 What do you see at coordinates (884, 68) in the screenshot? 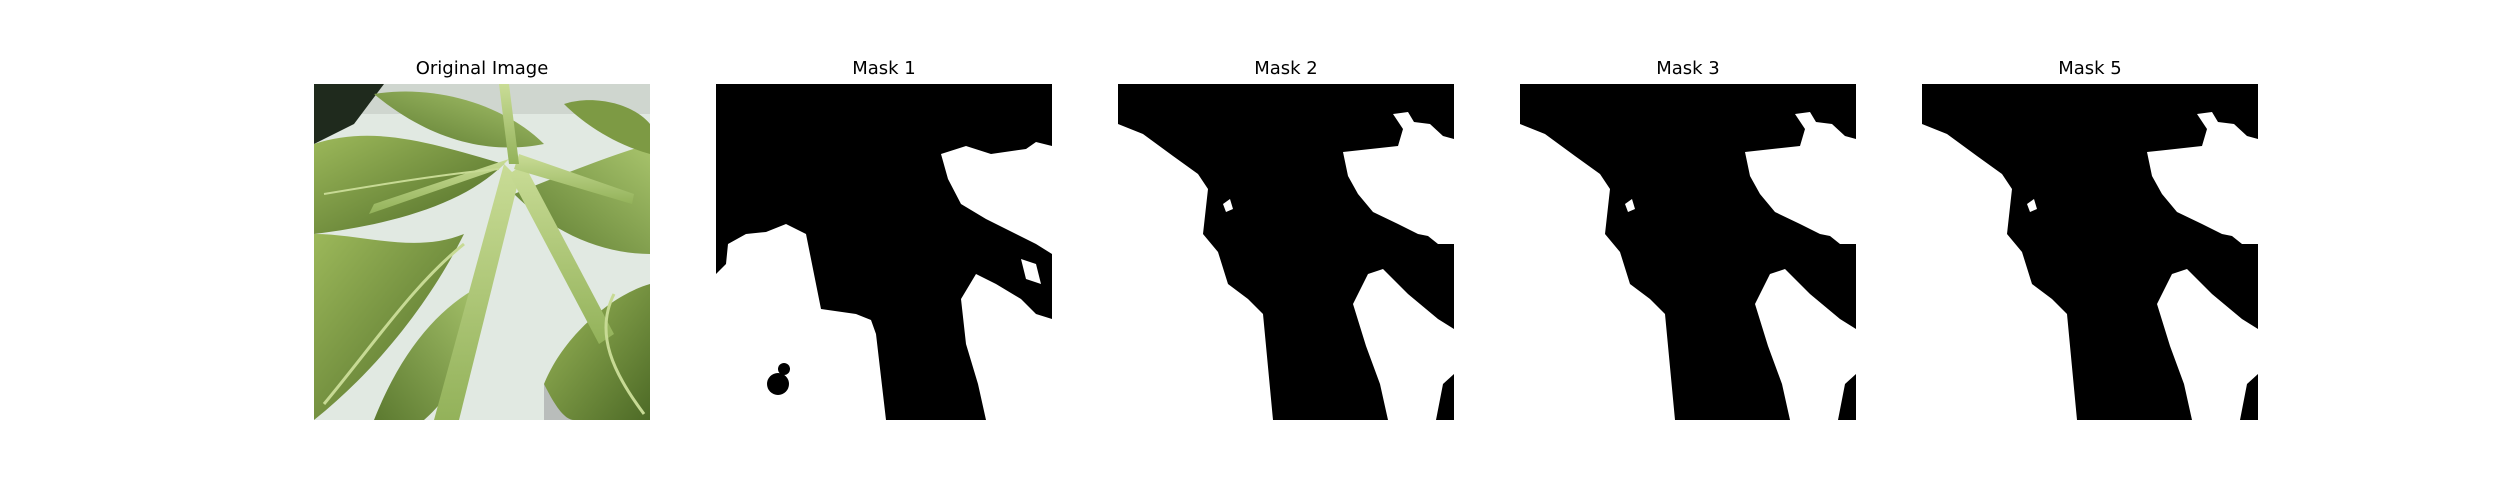
I see `mask-1-title: Mask 1` at bounding box center [884, 68].